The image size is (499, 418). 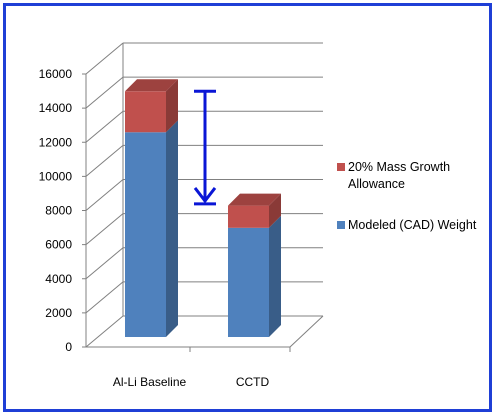 What do you see at coordinates (58, 313) in the screenshot?
I see `y-tick-label: 2000` at bounding box center [58, 313].